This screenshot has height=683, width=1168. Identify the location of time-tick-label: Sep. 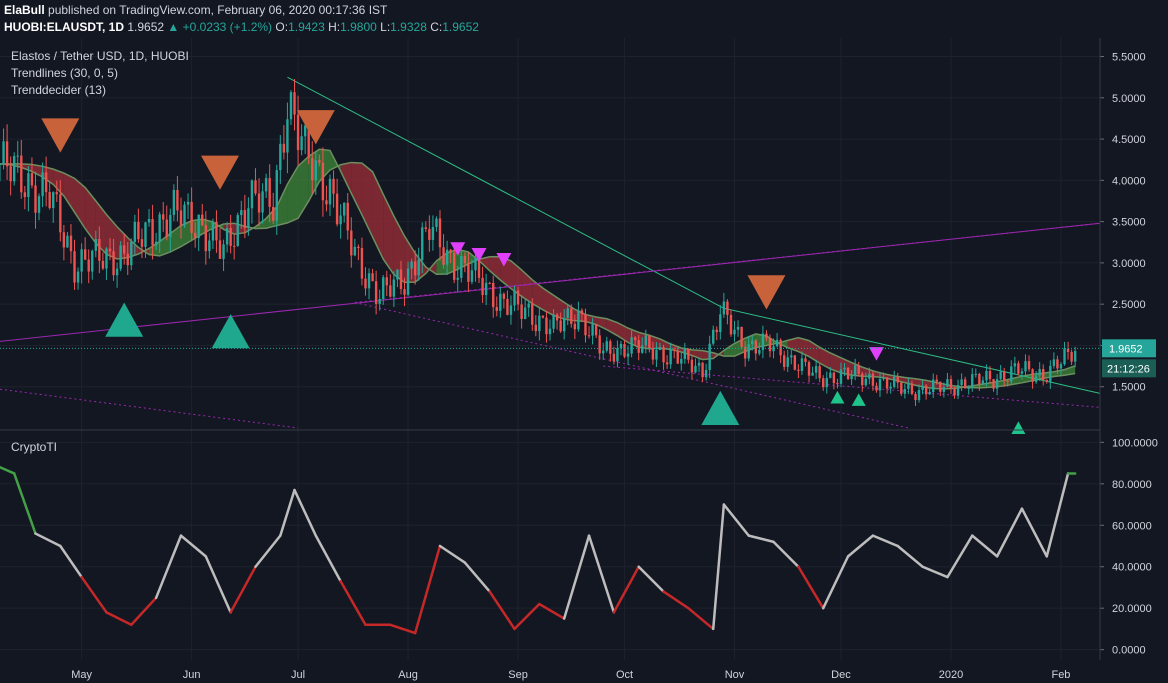
(518, 675).